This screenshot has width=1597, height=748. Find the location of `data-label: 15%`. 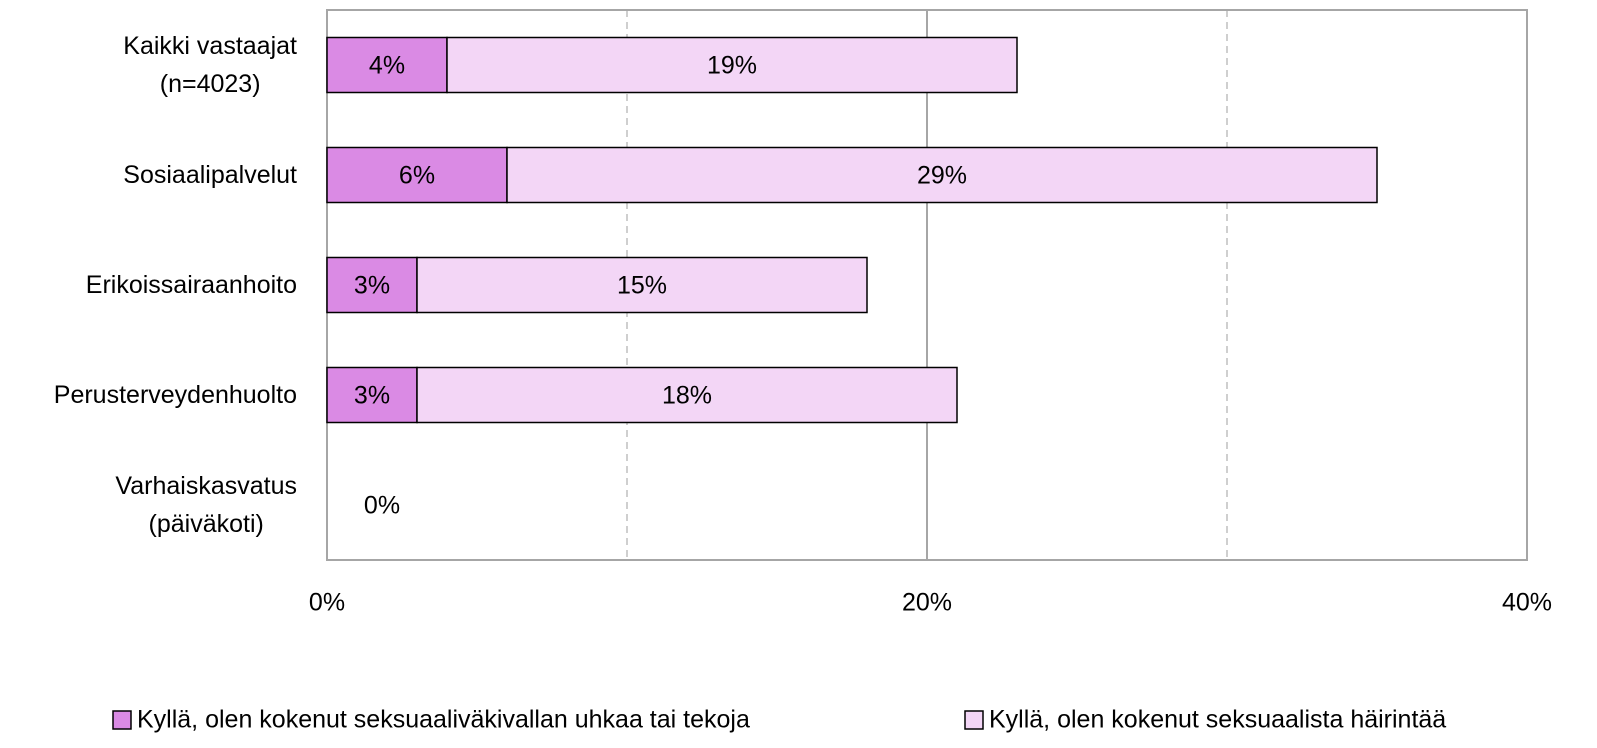

data-label: 15% is located at coordinates (642, 286).